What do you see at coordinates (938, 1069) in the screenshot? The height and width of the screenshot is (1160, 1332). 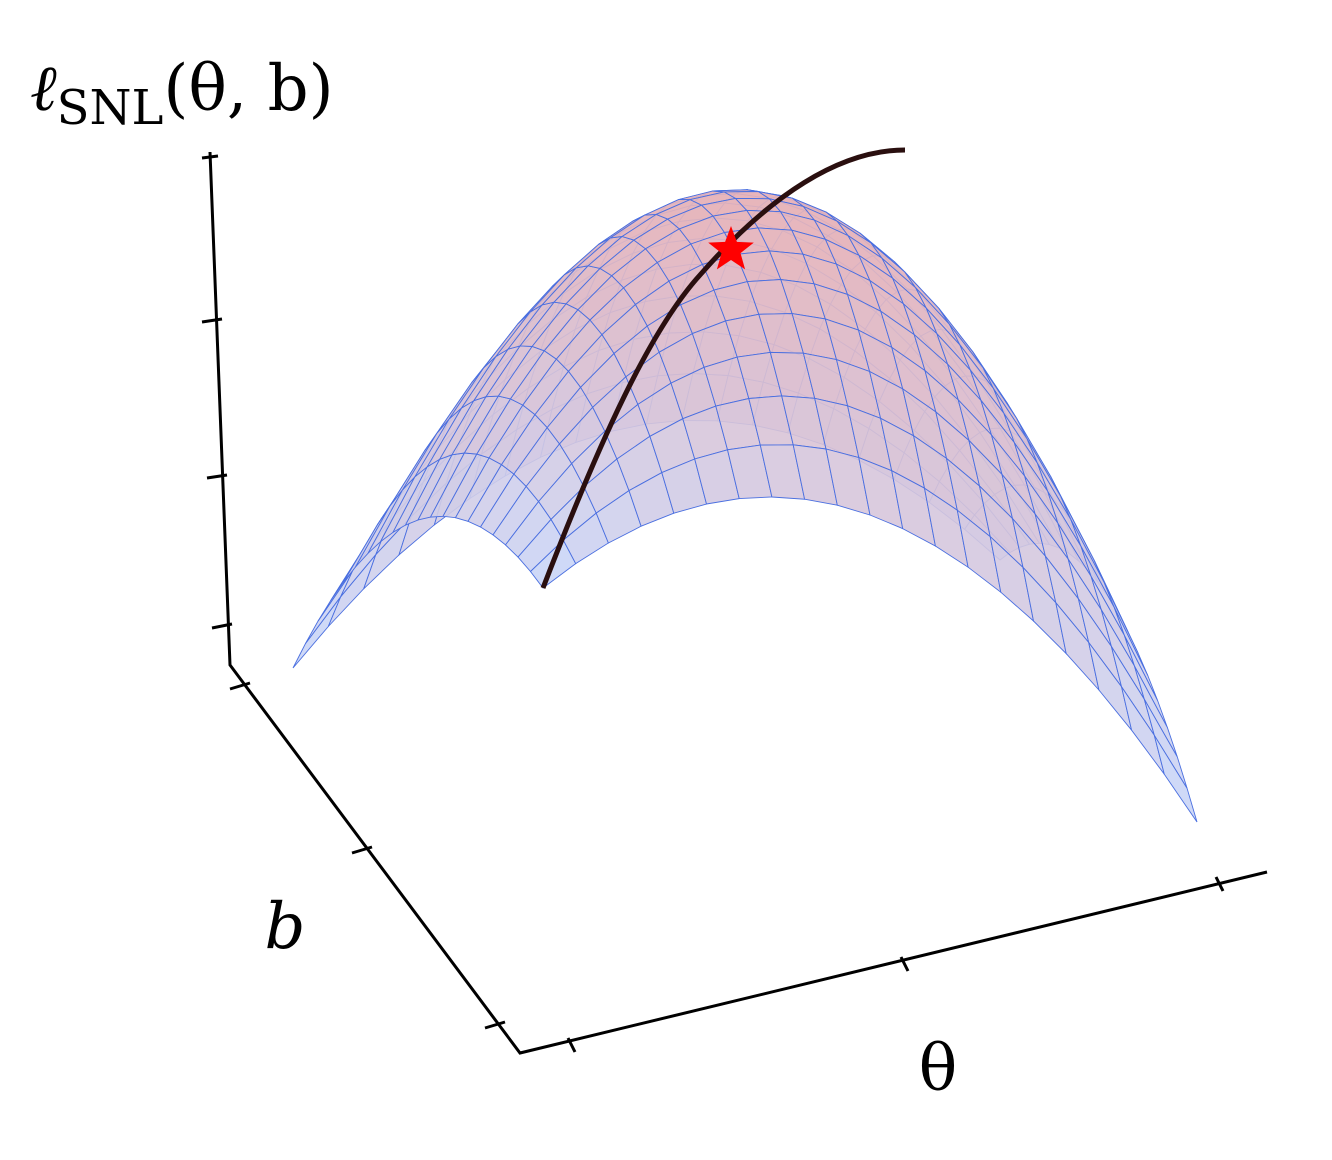 I see `theta-axis-label: θ` at bounding box center [938, 1069].